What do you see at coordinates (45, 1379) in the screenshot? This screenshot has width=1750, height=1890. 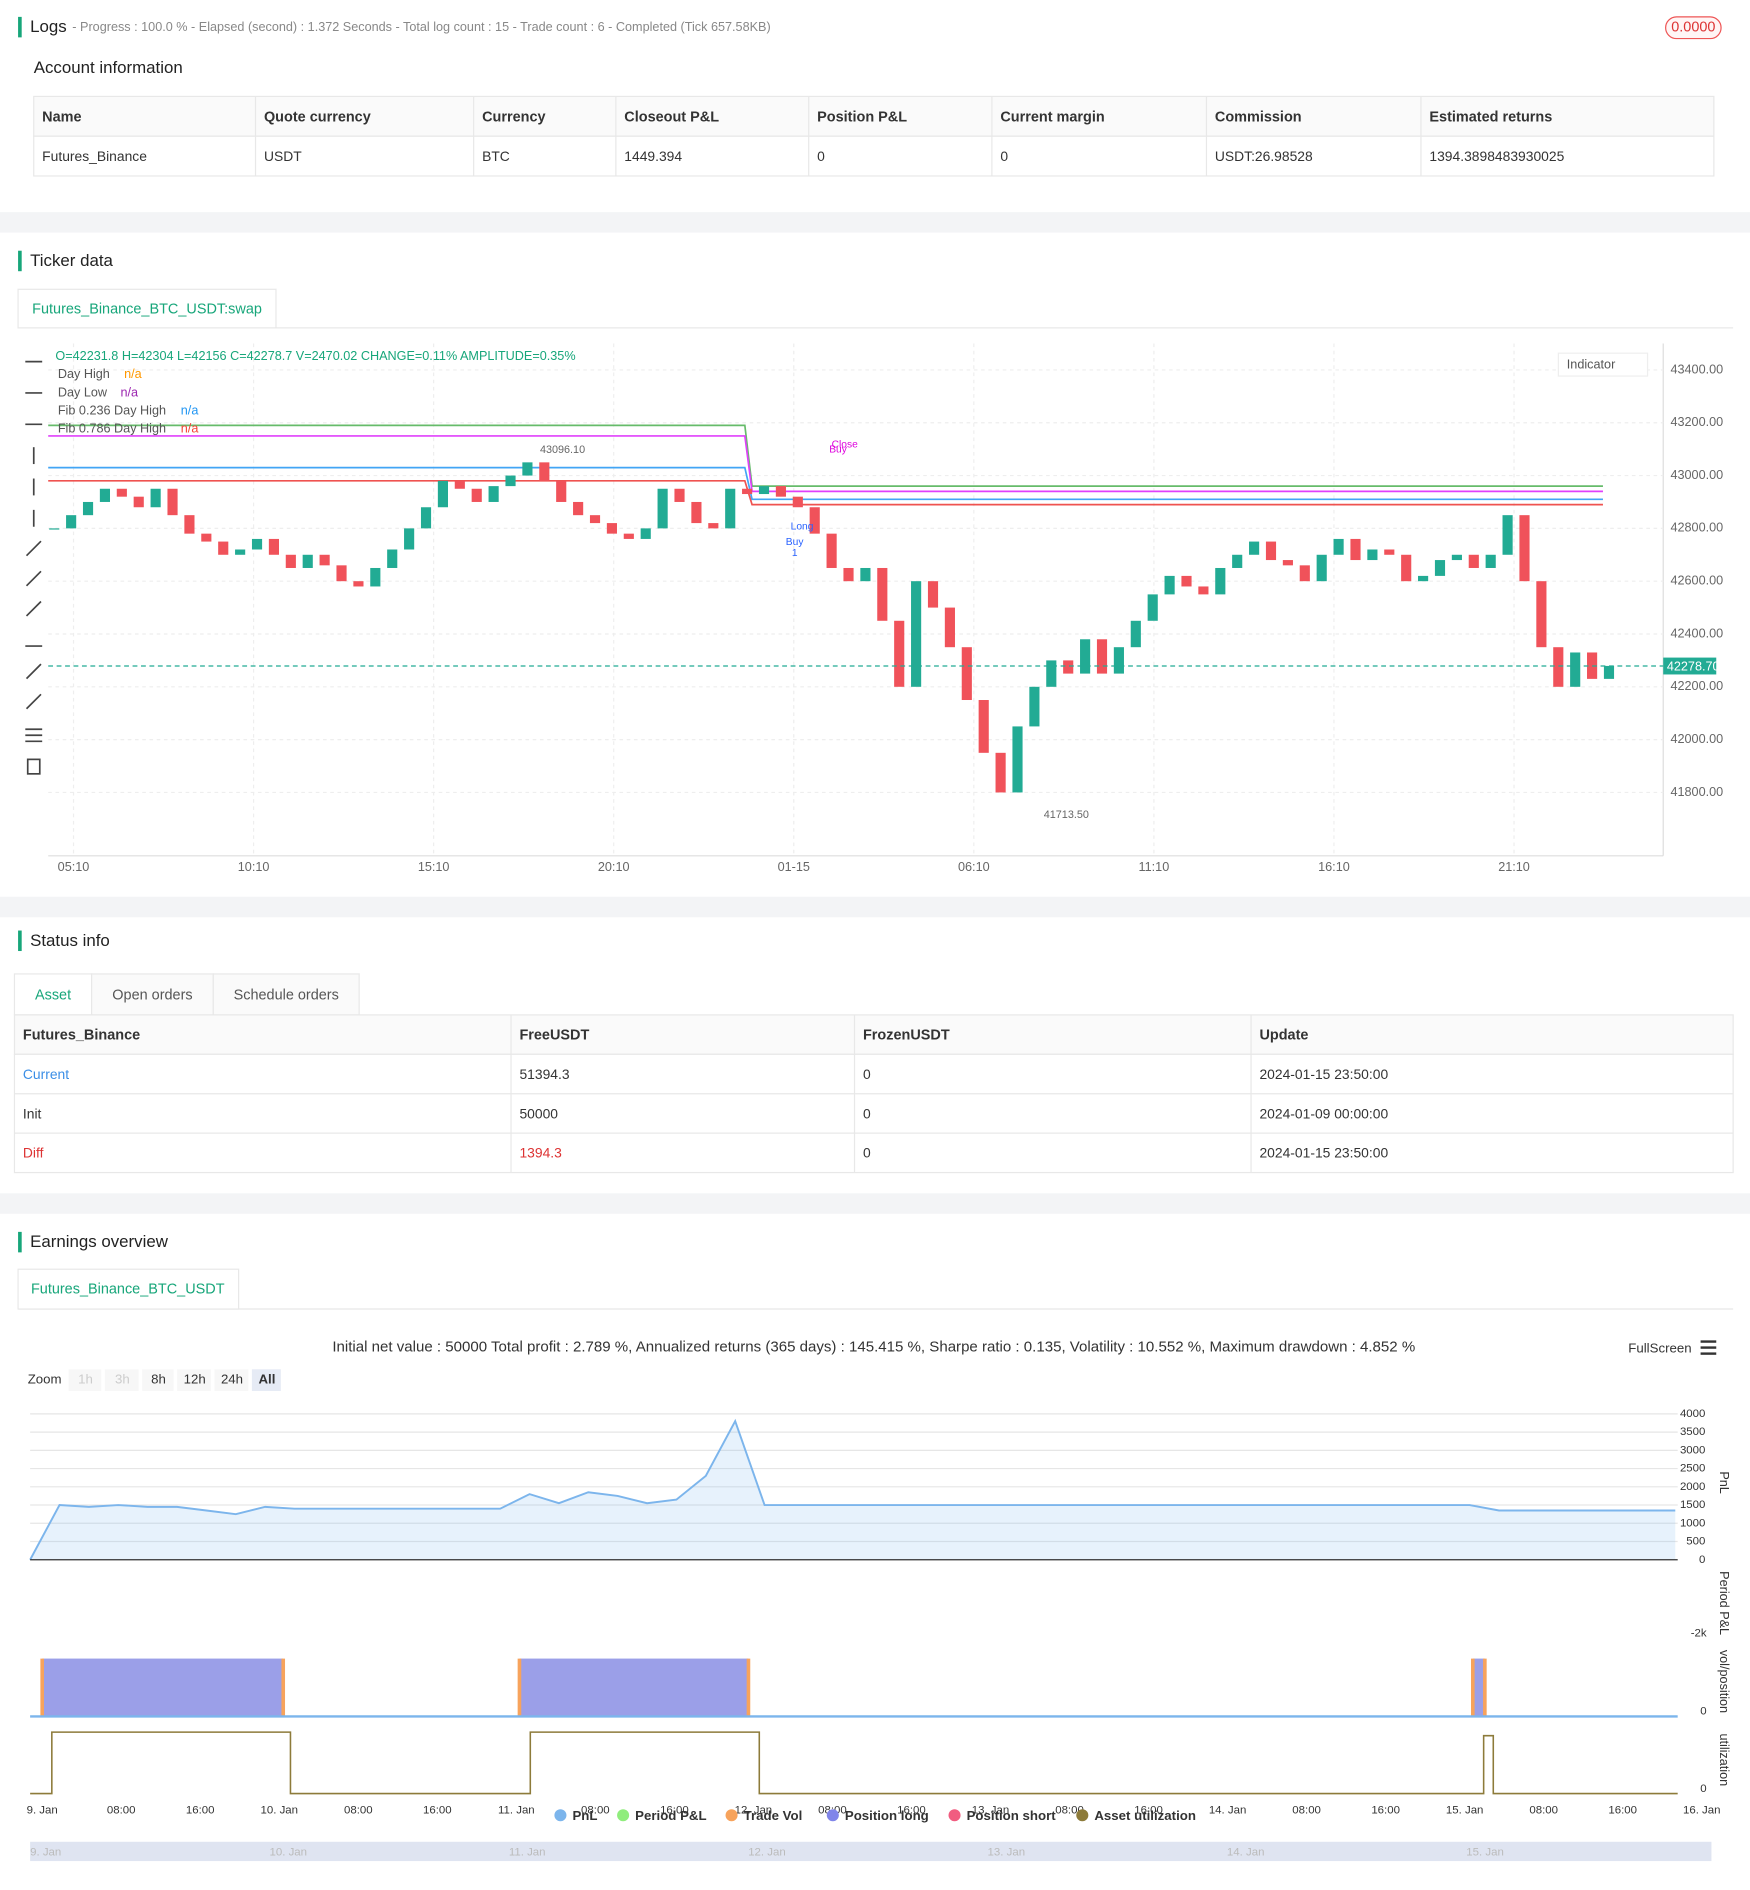 I see `zoom-label: Zoom` at bounding box center [45, 1379].